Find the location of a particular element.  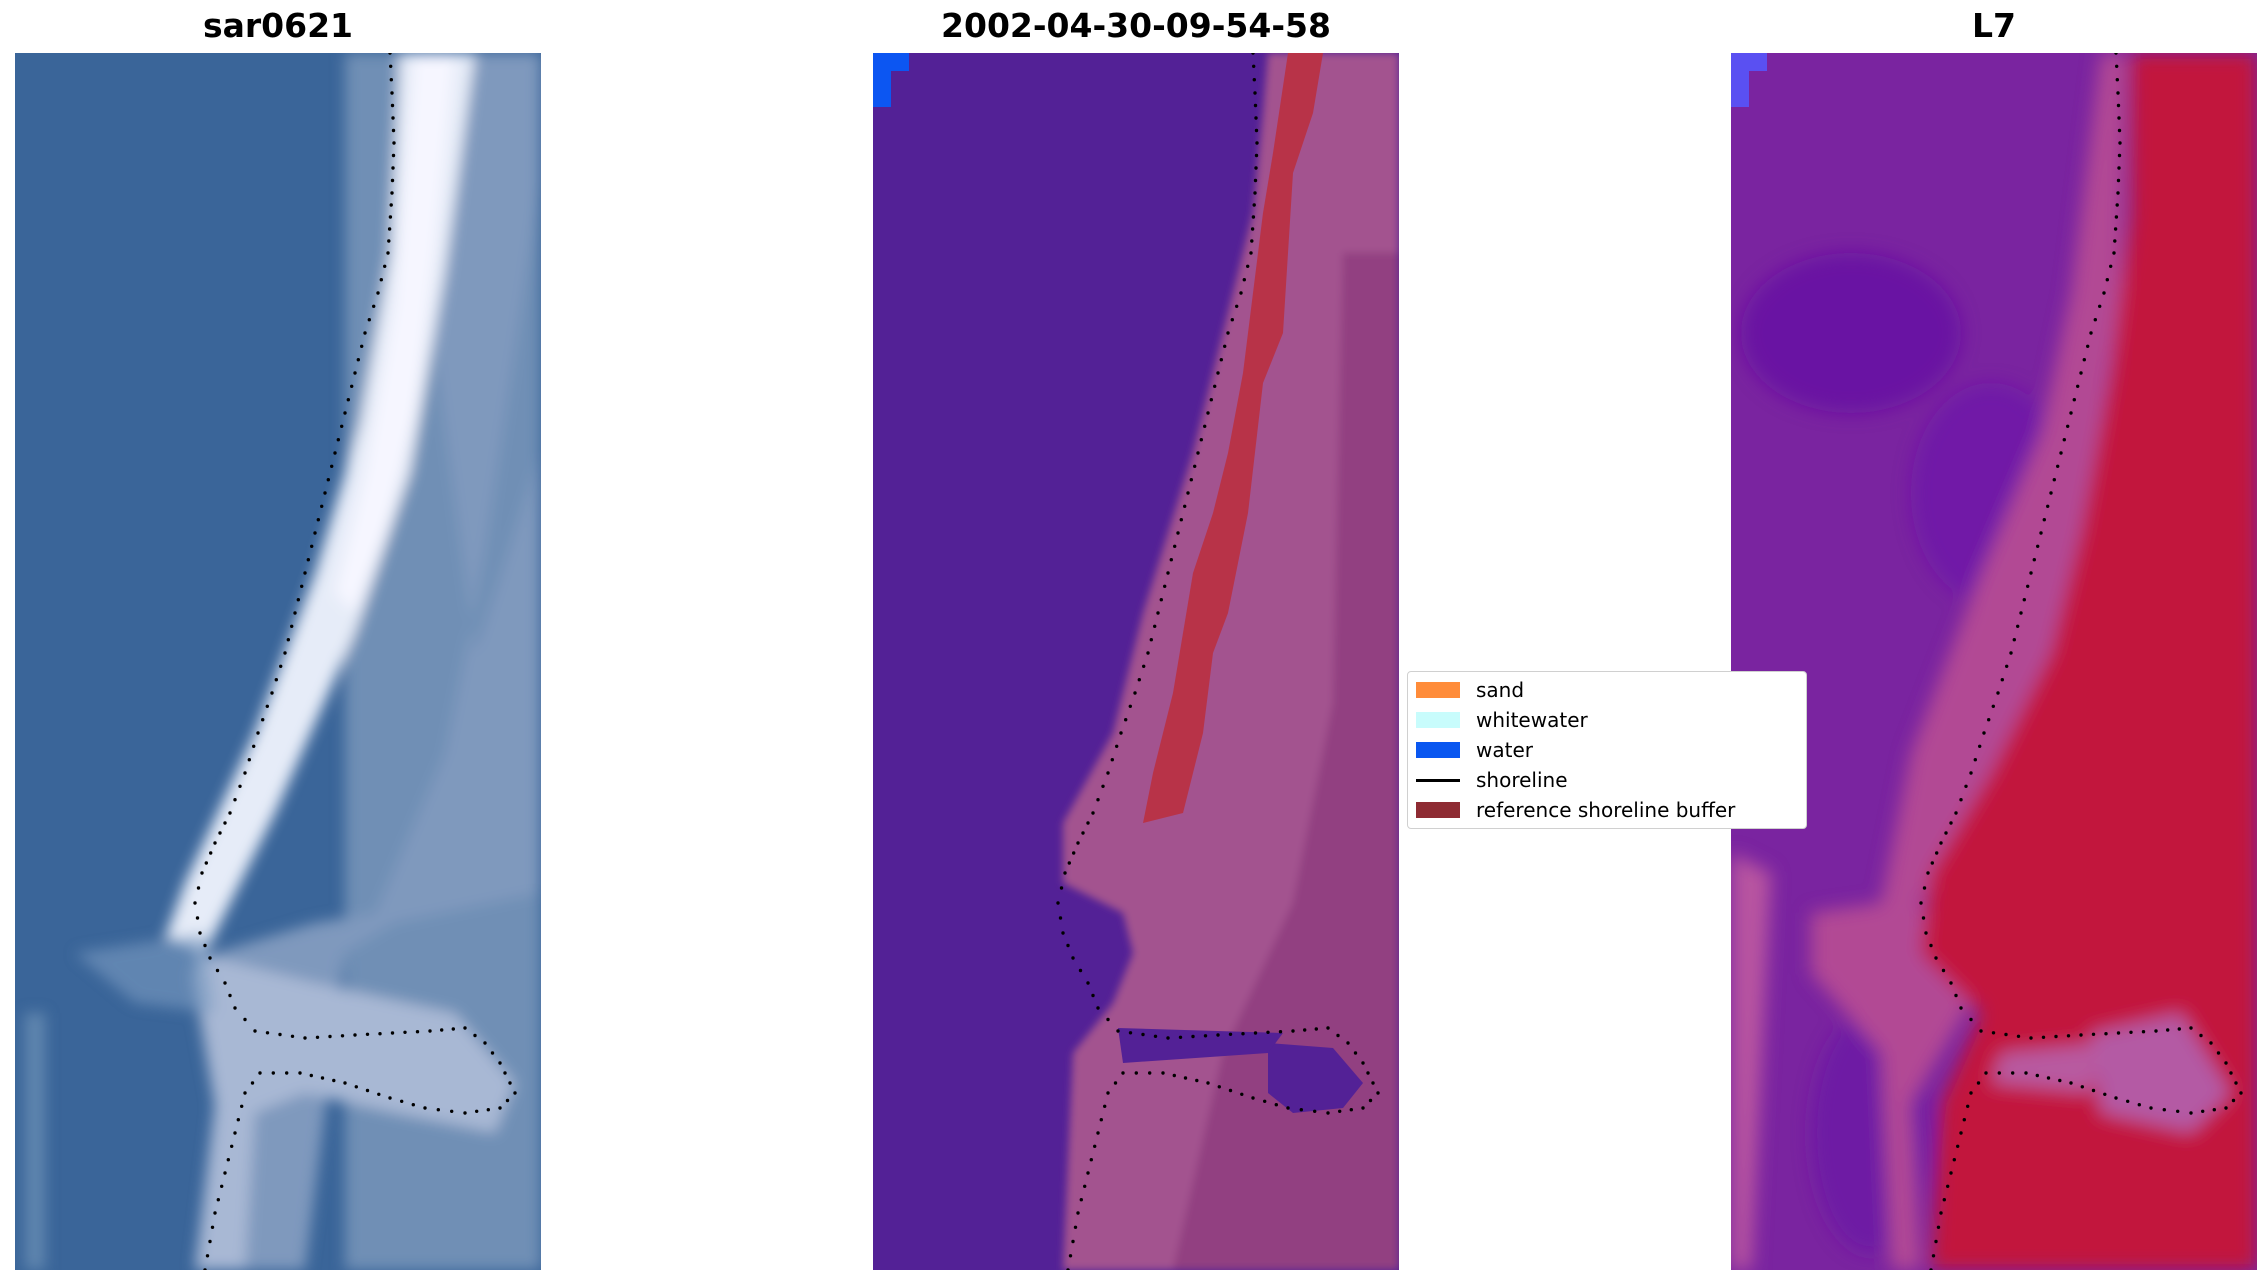

sand-swatch is located at coordinates (1438, 690).